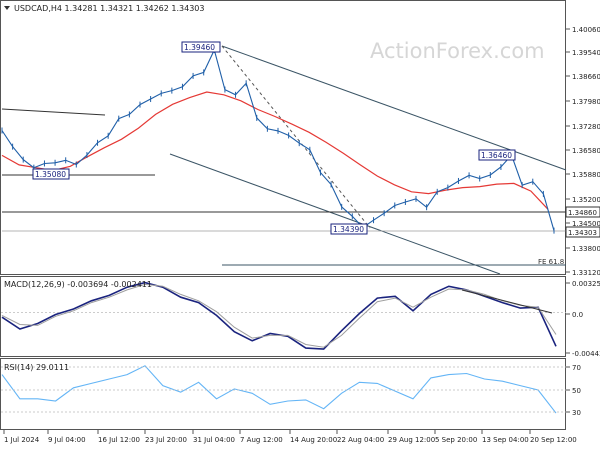 This screenshot has width=600, height=454. I want to click on resistance-line, so click(53, 112).